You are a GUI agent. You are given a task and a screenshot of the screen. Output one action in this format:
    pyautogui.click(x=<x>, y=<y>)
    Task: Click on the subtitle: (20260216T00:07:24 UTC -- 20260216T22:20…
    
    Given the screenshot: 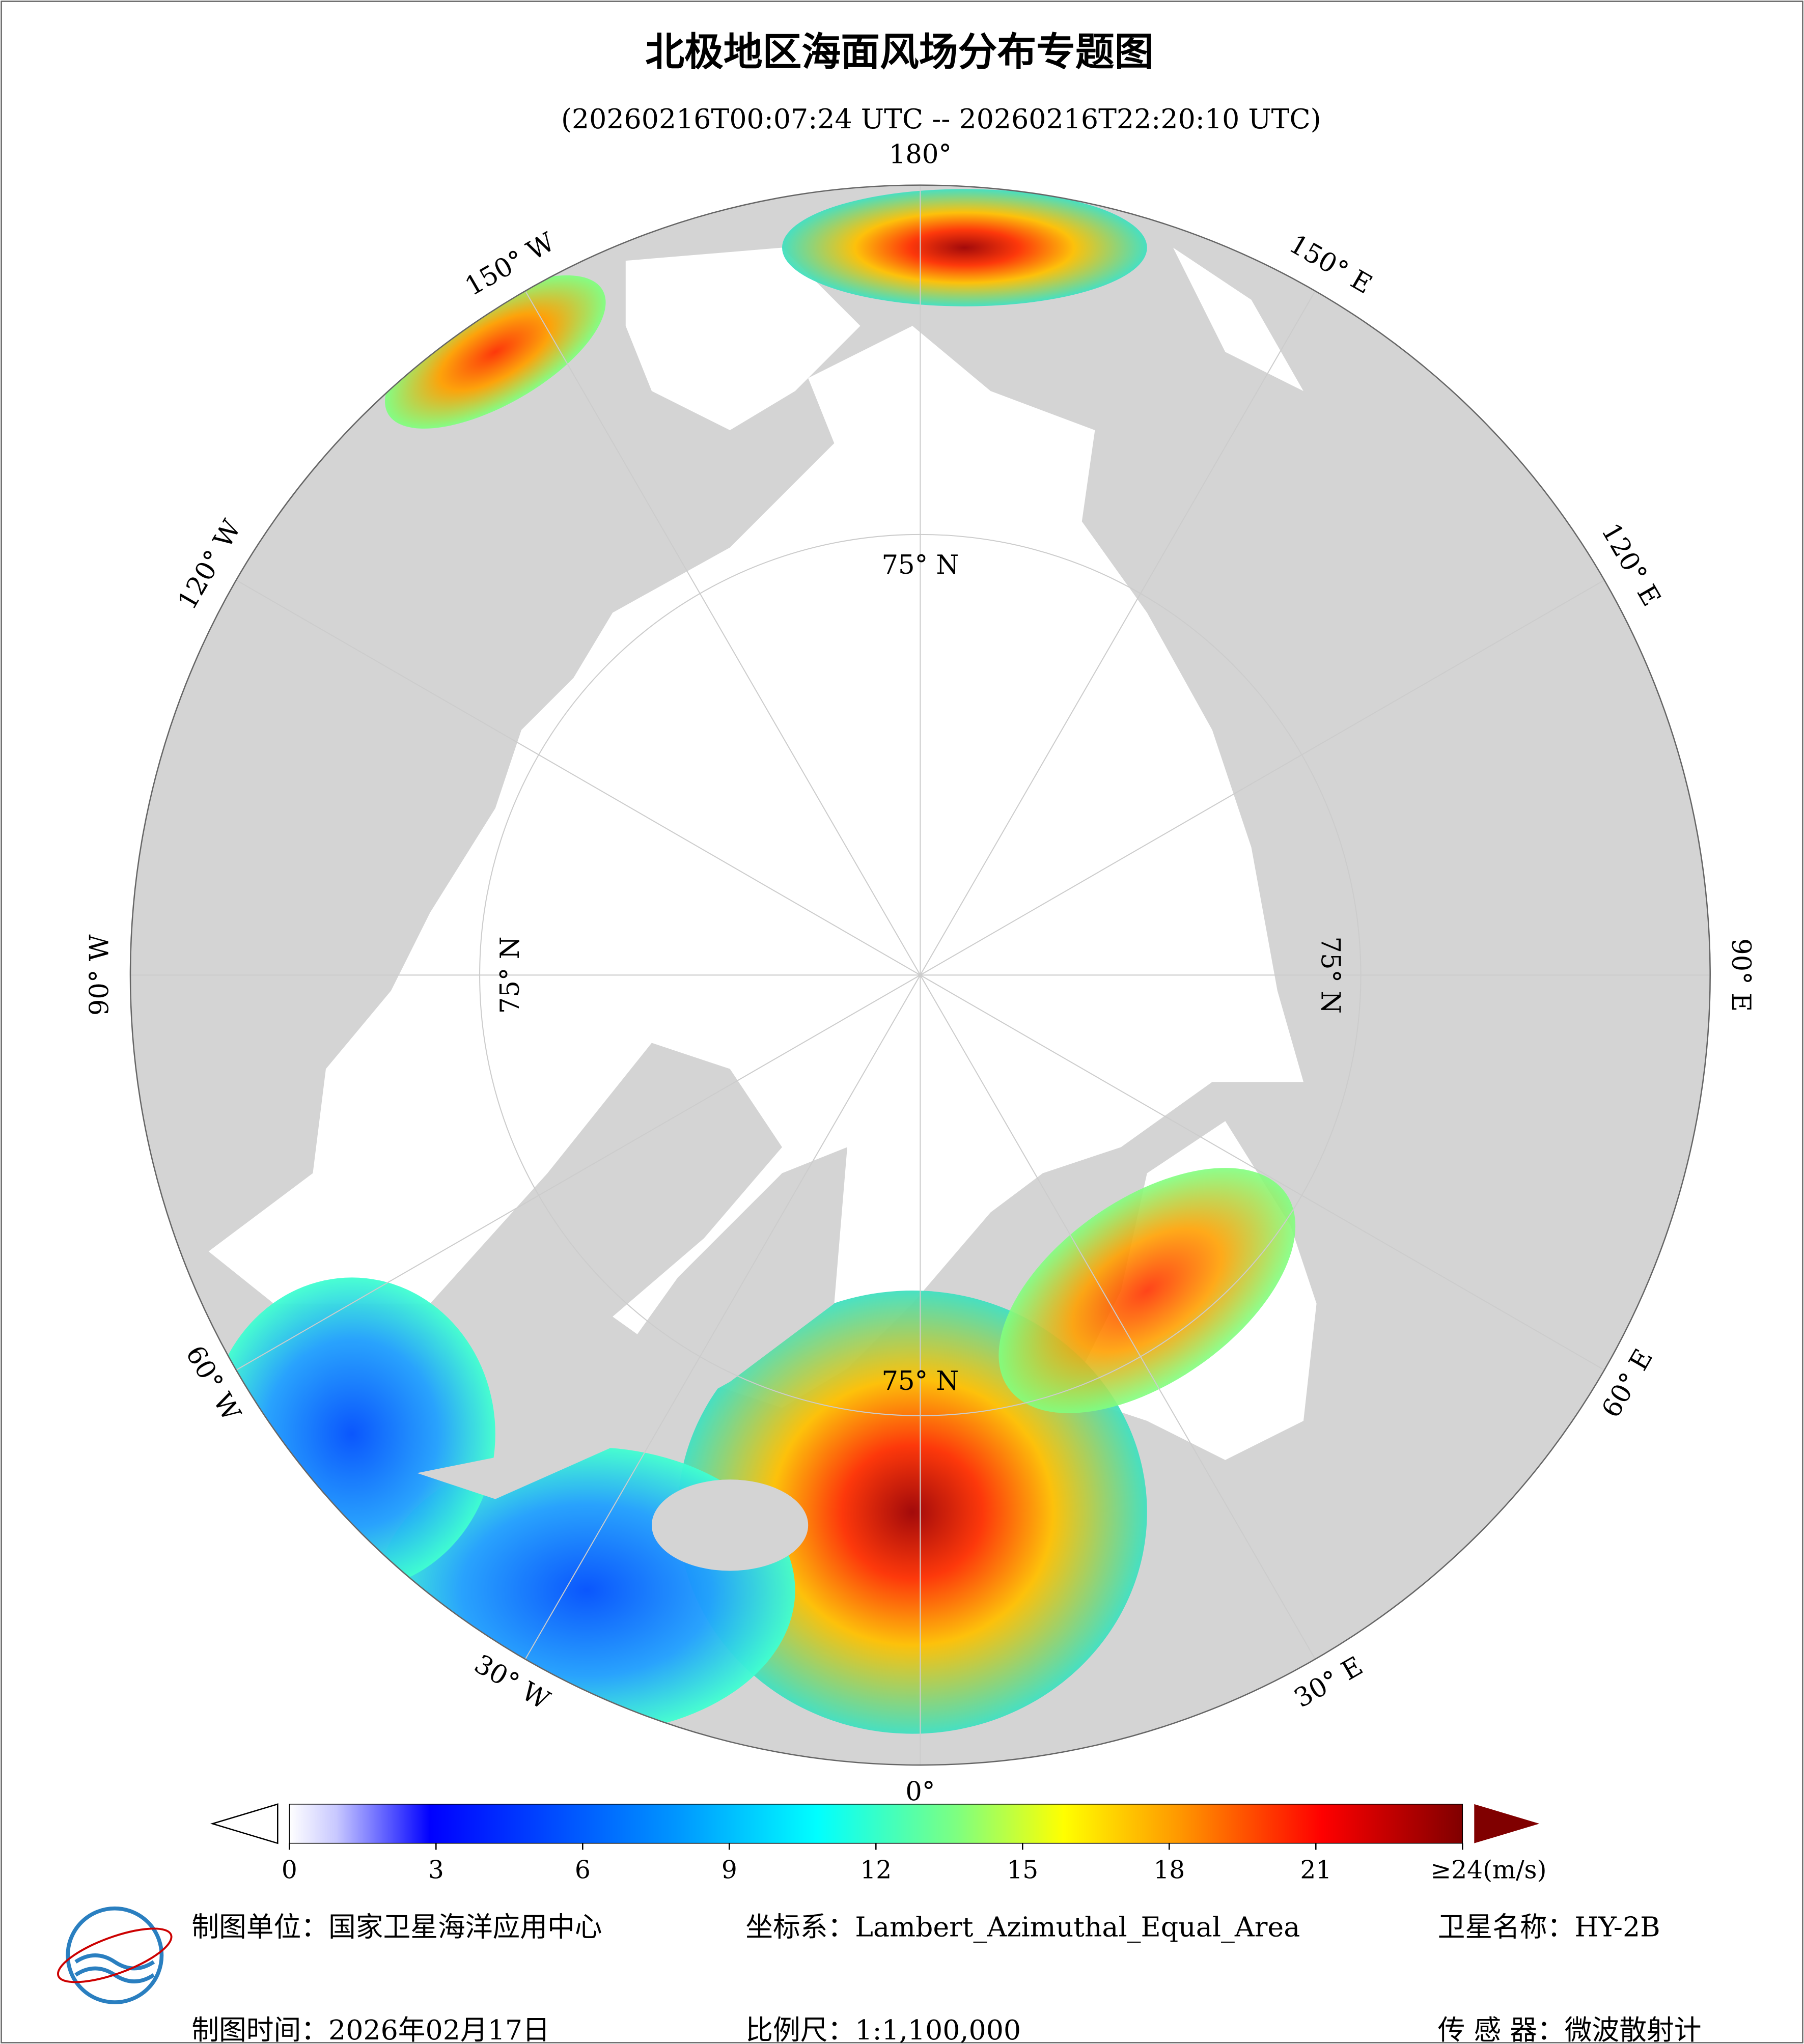 What is the action you would take?
    pyautogui.click(x=941, y=119)
    